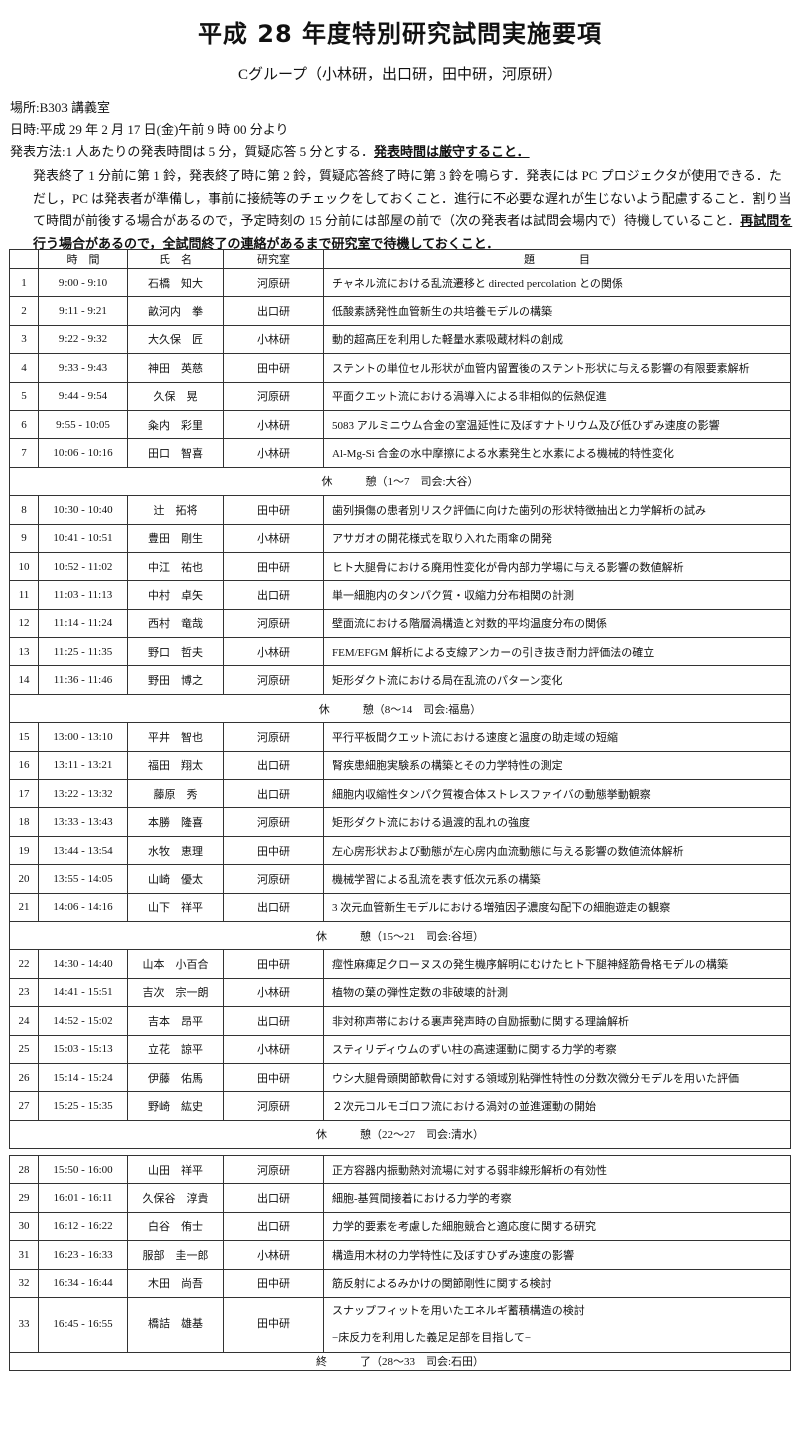 This screenshot has height=1439, width=800. I want to click on row-number-text: 5, so click(24, 396).